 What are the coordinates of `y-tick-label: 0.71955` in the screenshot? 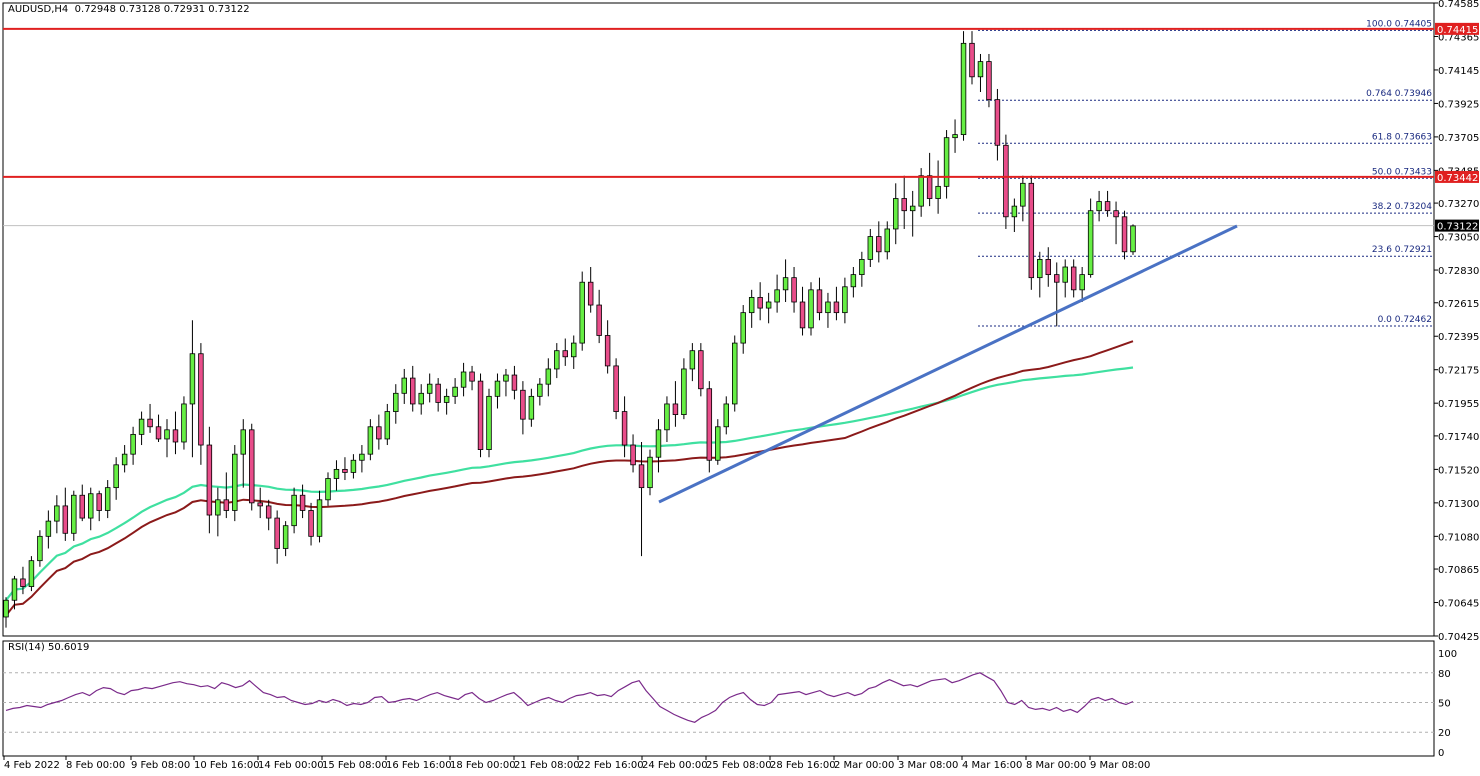 It's located at (1458, 404).